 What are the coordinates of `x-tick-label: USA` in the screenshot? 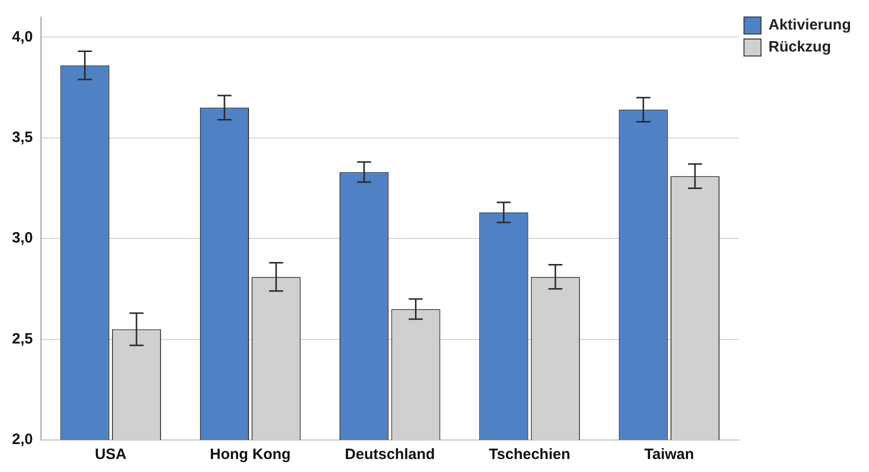 It's located at (110, 455).